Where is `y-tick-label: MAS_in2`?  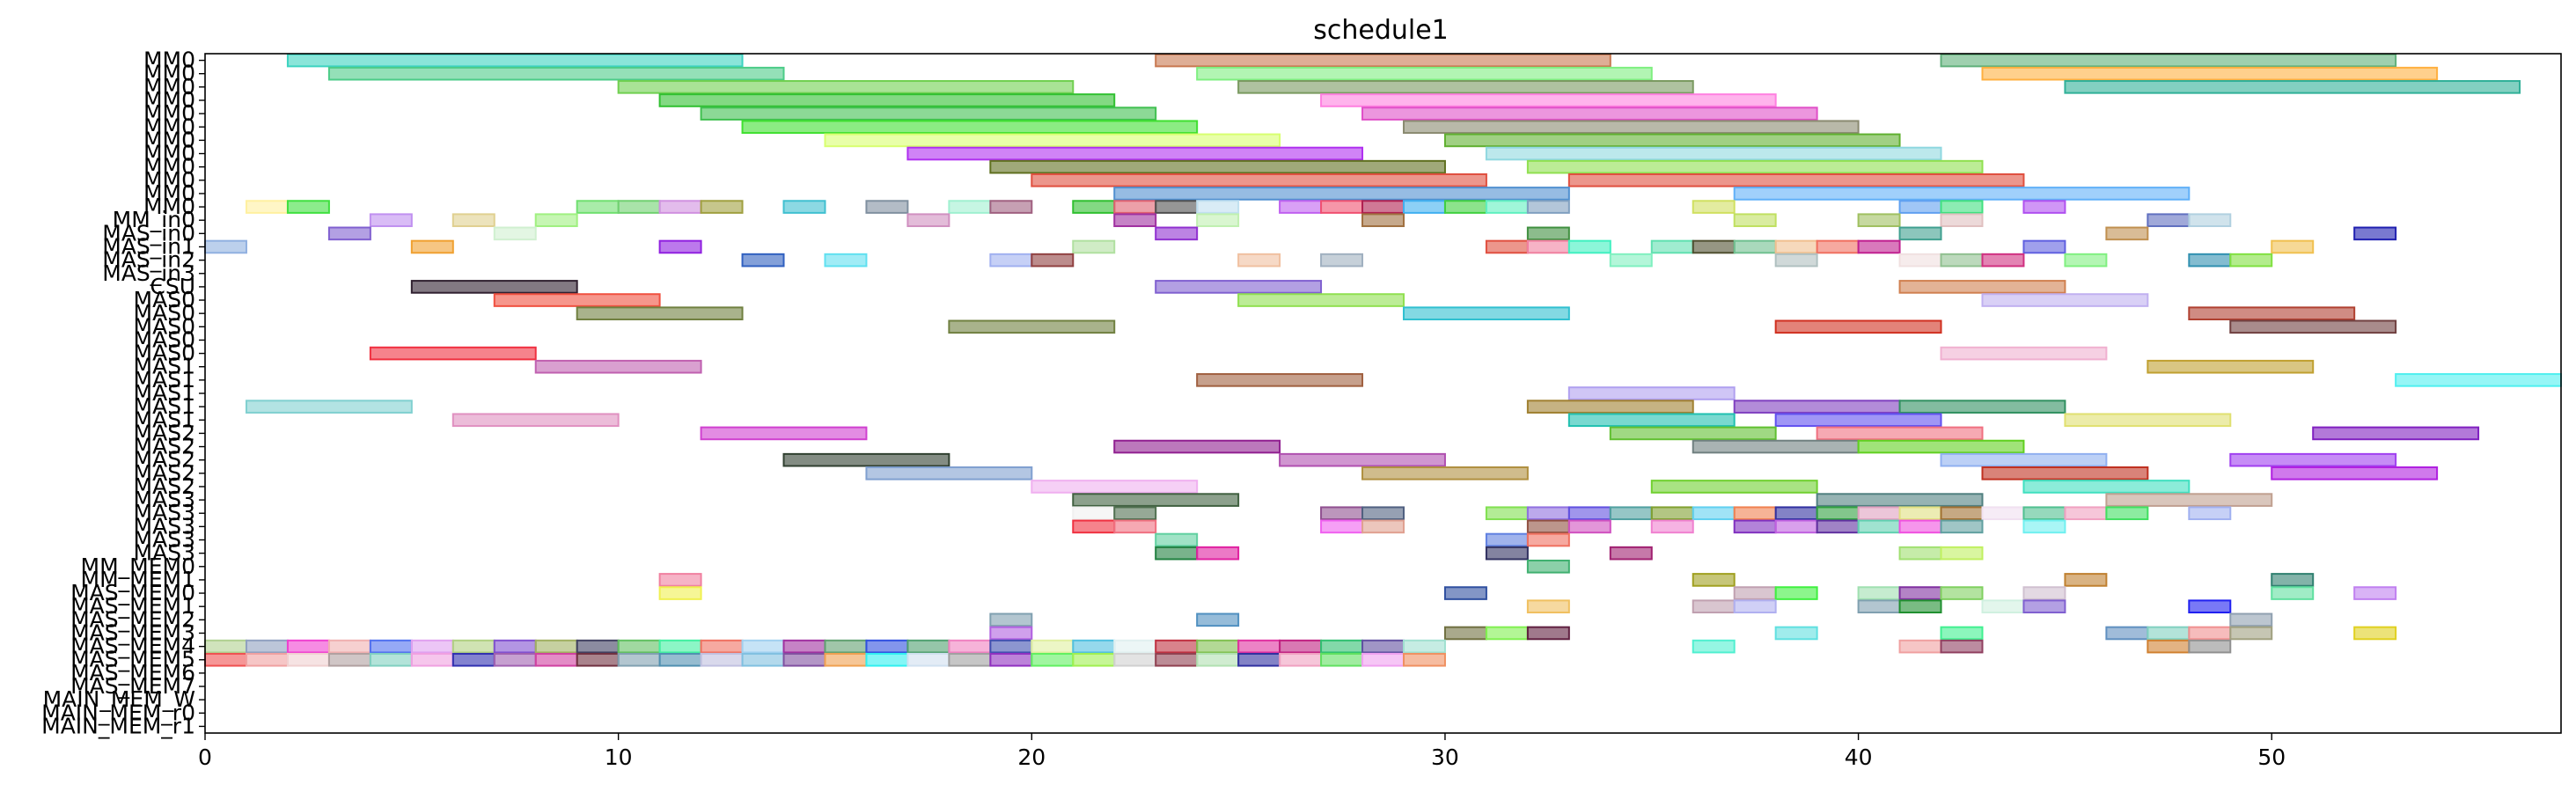
y-tick-label: MAS_in2 is located at coordinates (148, 260).